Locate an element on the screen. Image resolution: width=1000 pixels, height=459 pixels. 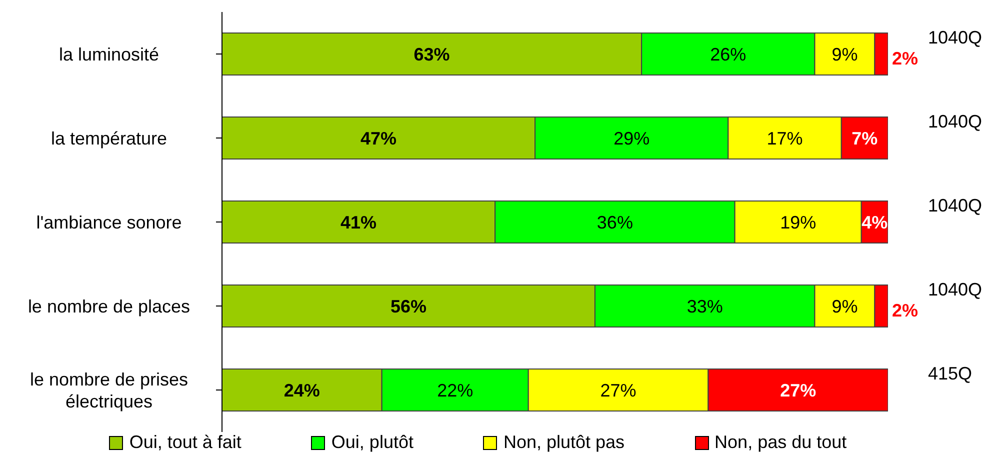
y-tick-label: l'ambiance sonore is located at coordinates (109, 222).